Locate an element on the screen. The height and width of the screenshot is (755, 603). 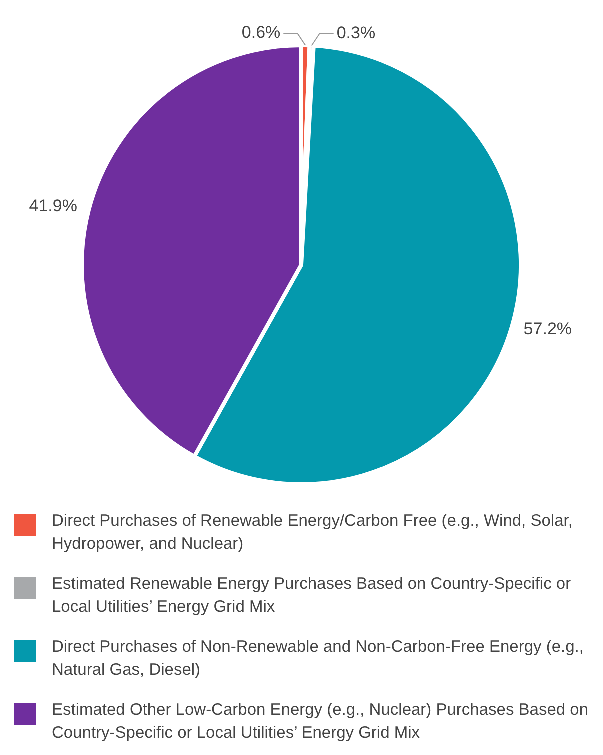
data-label: 41.9% is located at coordinates (53, 206).